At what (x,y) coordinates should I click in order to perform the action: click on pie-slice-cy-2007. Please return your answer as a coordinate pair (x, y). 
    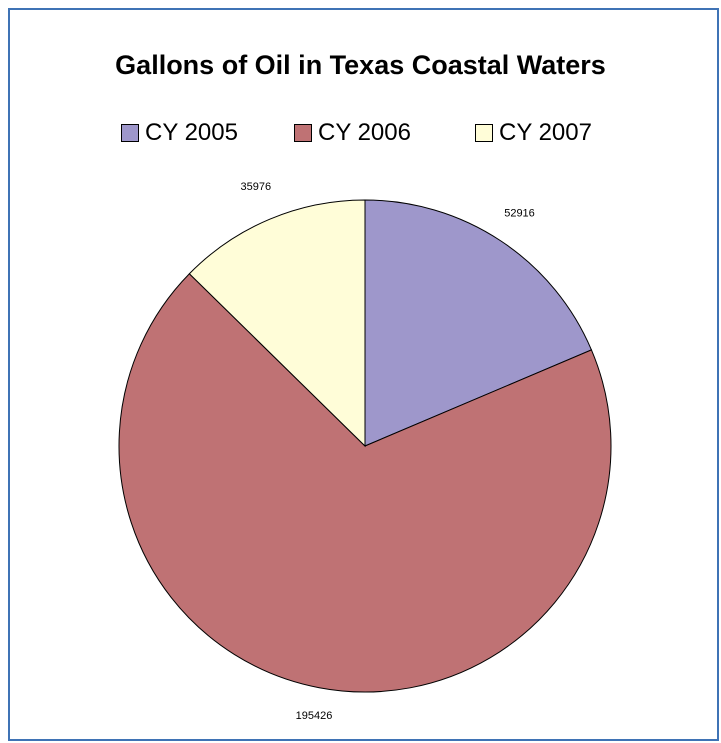
    Looking at the image, I should click on (277, 323).